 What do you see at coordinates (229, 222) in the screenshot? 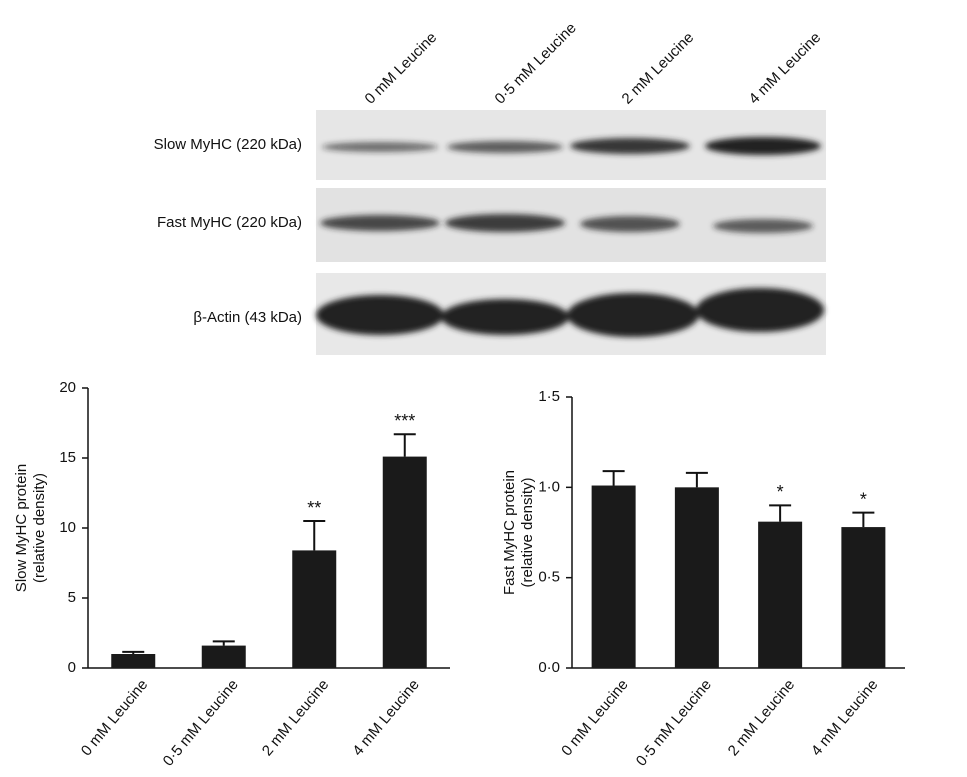
I see `band-label: Fast MyHC (220 kDa)` at bounding box center [229, 222].